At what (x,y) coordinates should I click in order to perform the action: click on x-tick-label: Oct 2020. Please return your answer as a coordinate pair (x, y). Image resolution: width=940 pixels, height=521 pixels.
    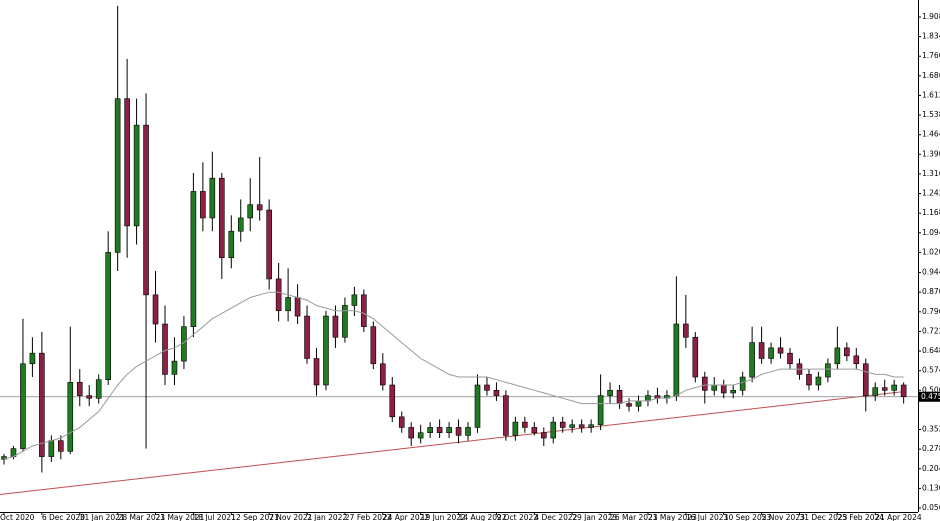
    Looking at the image, I should click on (17, 517).